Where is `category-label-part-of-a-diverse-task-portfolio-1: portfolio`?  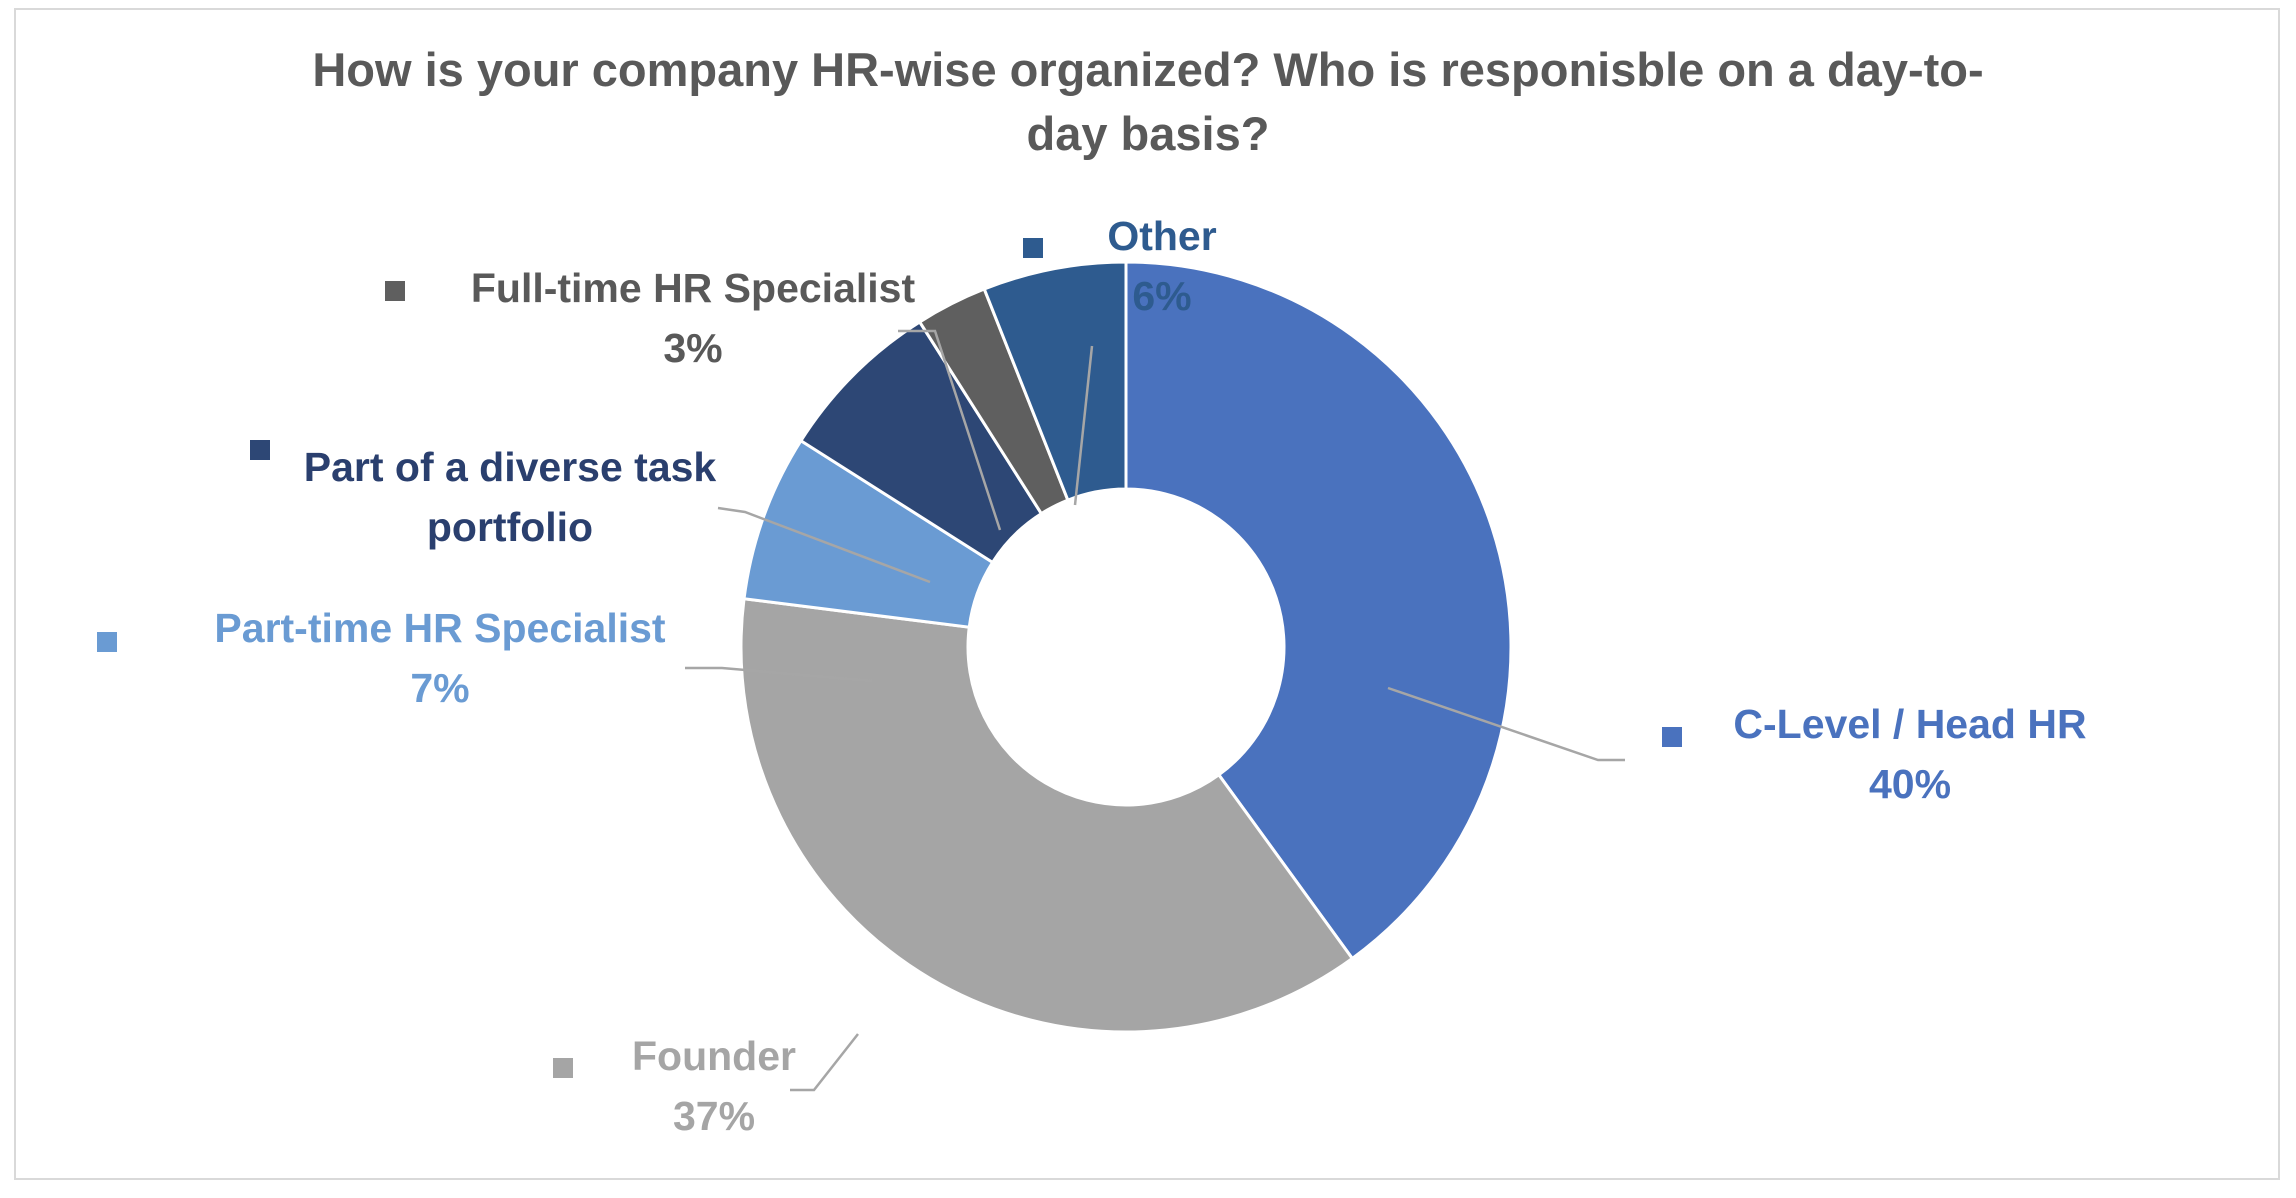
category-label-part-of-a-diverse-task-portfolio-1: portfolio is located at coordinates (510, 527).